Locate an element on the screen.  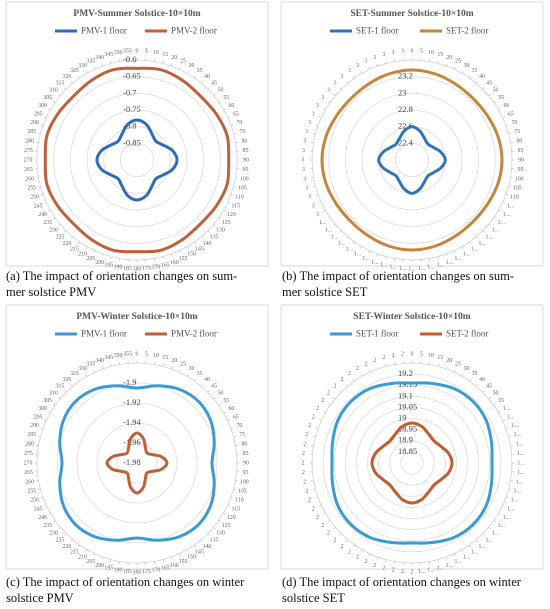
angle-tick-label: 10 is located at coordinates (156, 356).